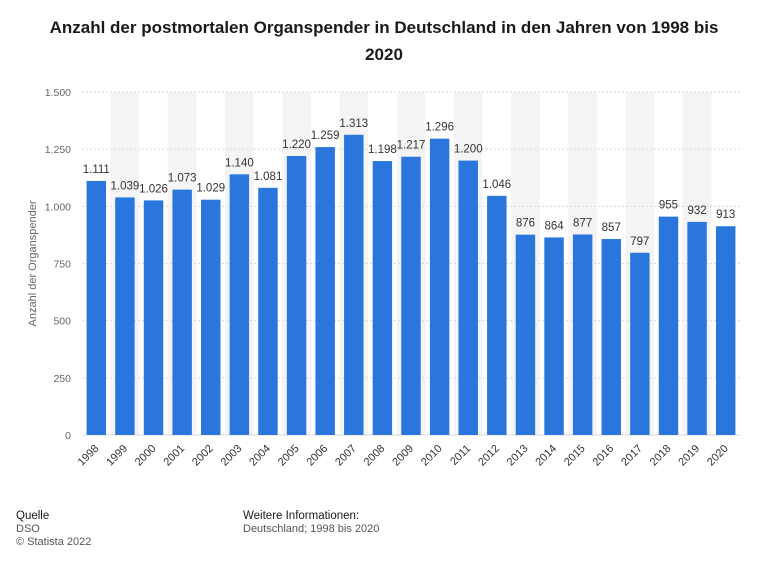 This screenshot has height=576, width=768. Describe the element at coordinates (354, 284) in the screenshot. I see `bar-2007` at that location.